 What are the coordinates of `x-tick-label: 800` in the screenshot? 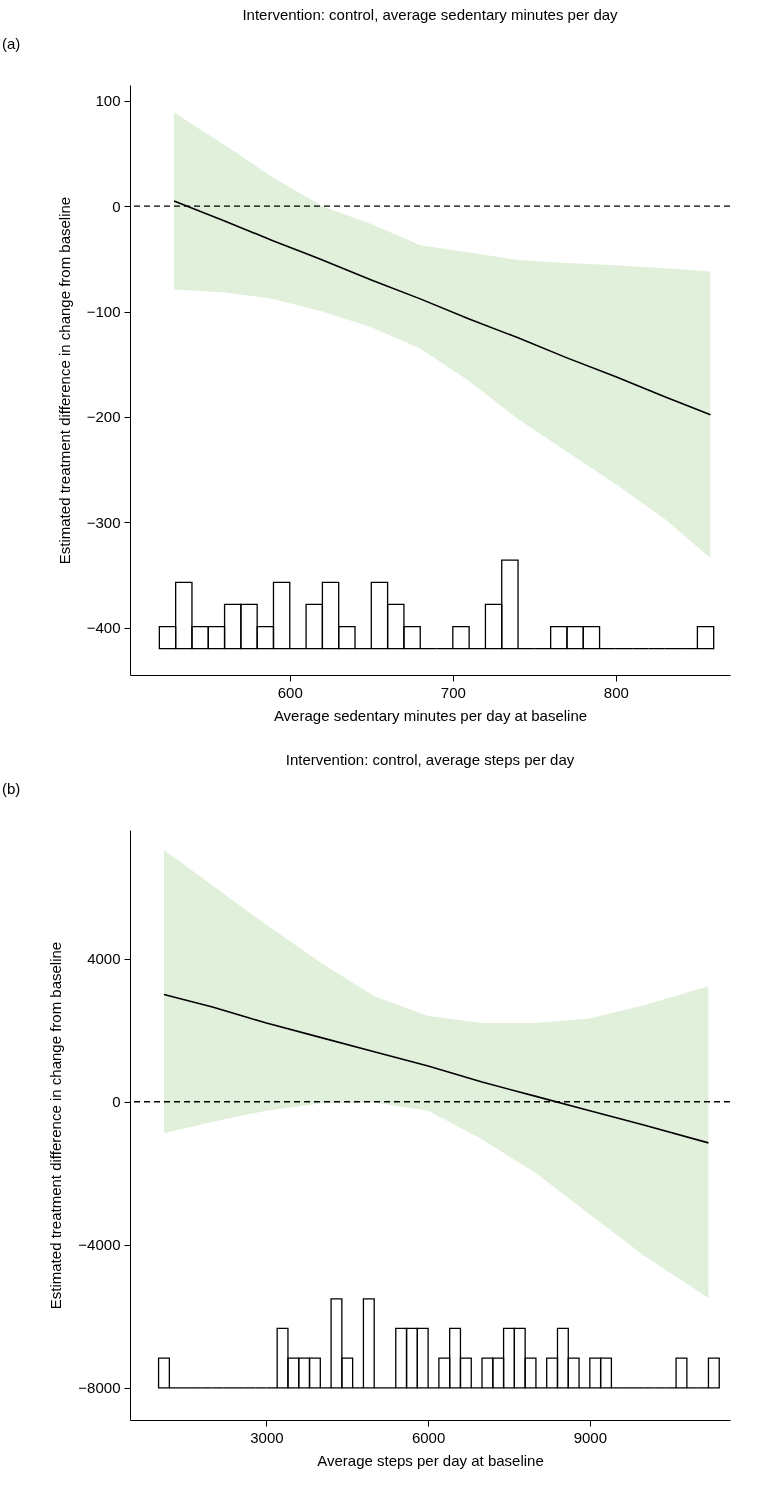 It's located at (616, 692).